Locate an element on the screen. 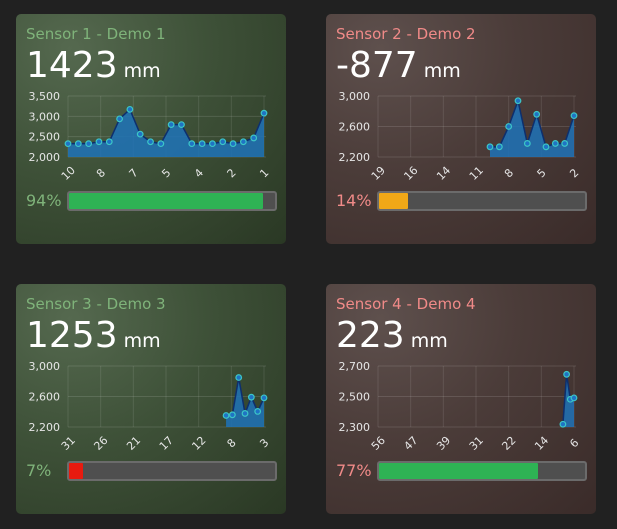  sensor-title: Sensor 3 - Demo 3 is located at coordinates (96, 304).